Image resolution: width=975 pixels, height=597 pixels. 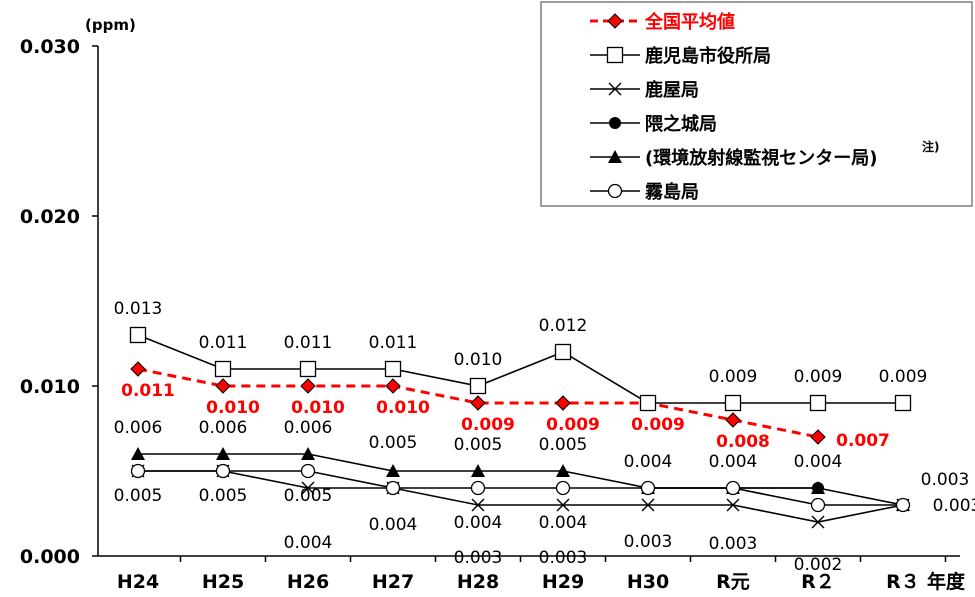 What do you see at coordinates (903, 582) in the screenshot?
I see `x-tick-label: R３` at bounding box center [903, 582].